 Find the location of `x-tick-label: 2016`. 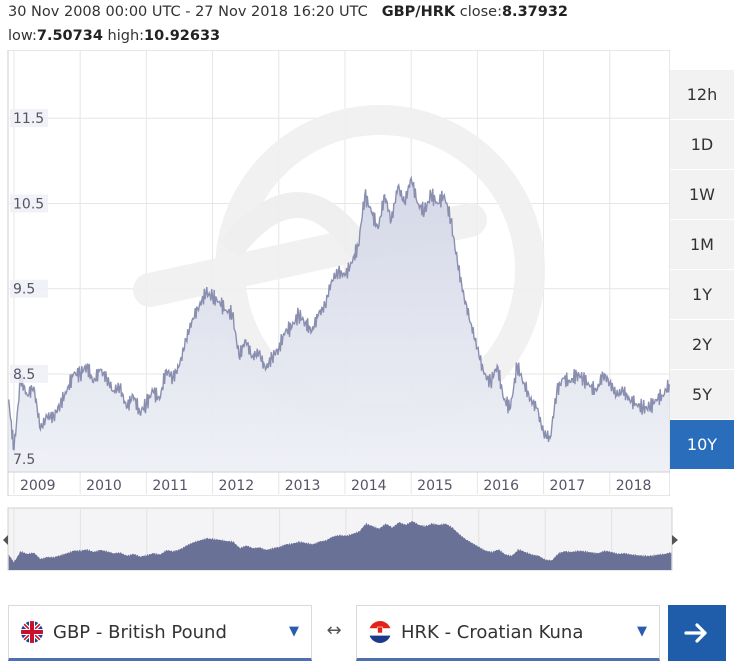

x-tick-label: 2016 is located at coordinates (501, 486).